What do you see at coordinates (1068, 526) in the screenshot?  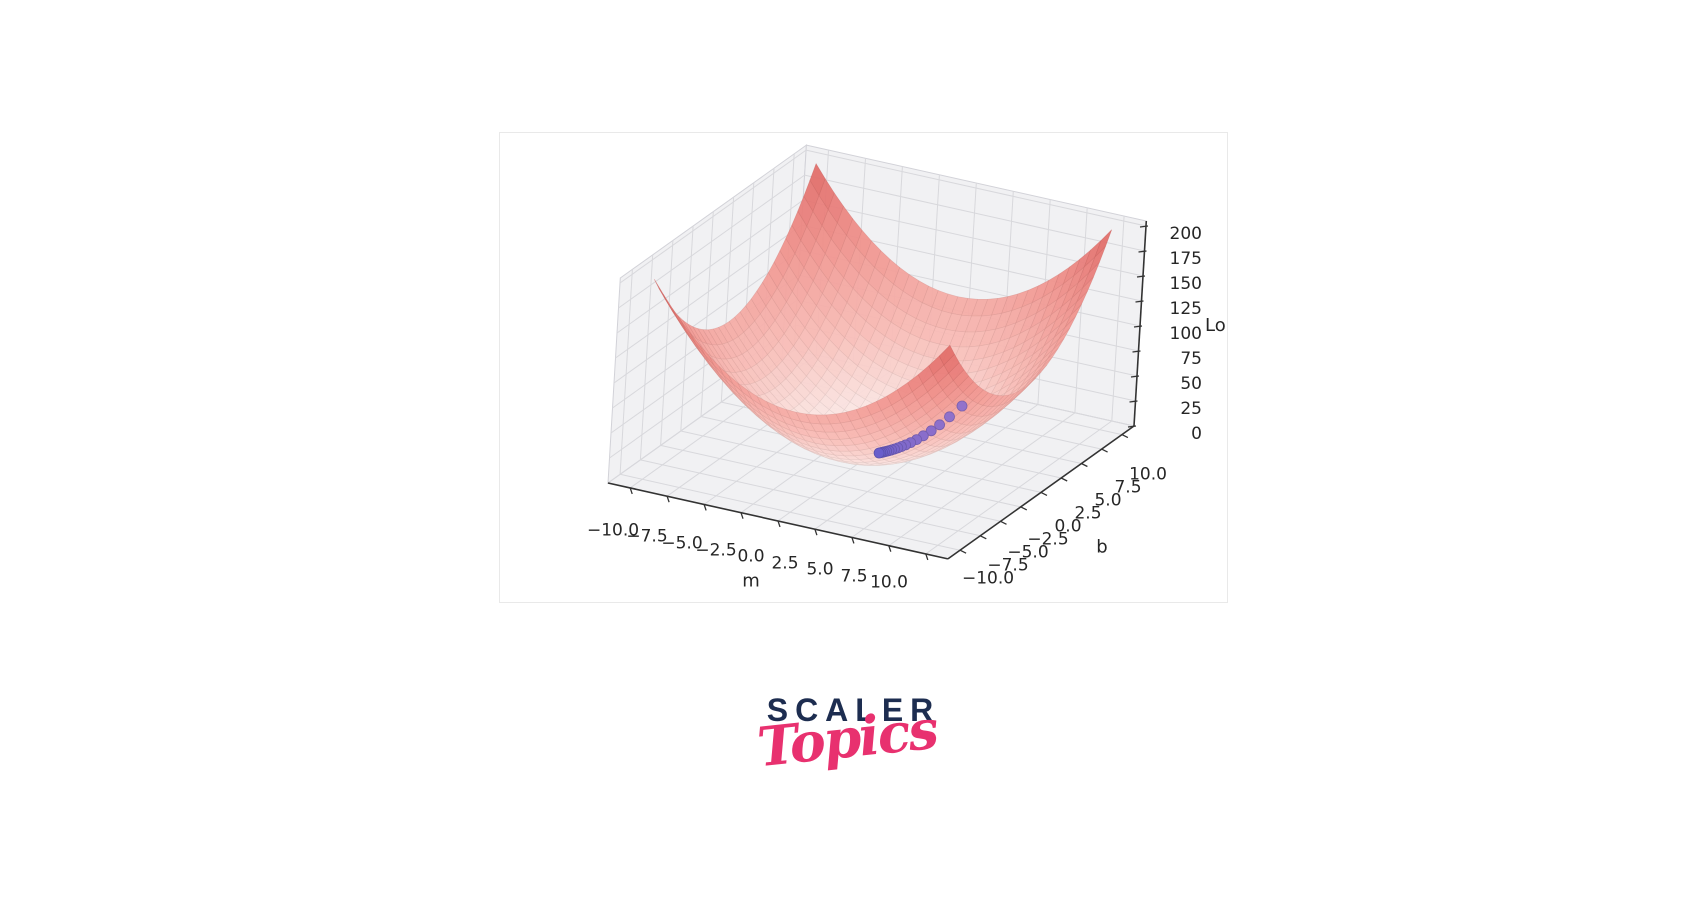 I see `b-tick-label: 0.0` at bounding box center [1068, 526].